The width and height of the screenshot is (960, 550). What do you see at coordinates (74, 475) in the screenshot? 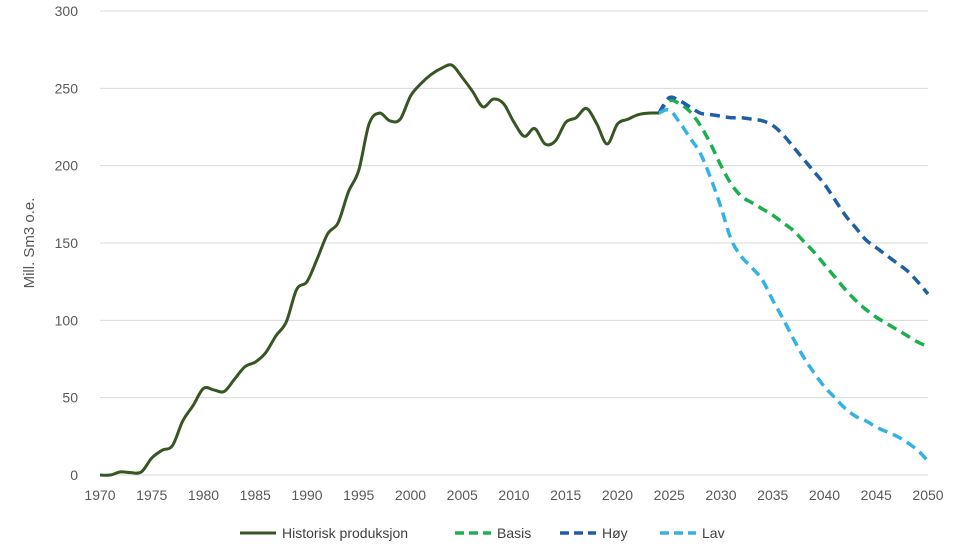
I see `y-tick-label: 0` at bounding box center [74, 475].